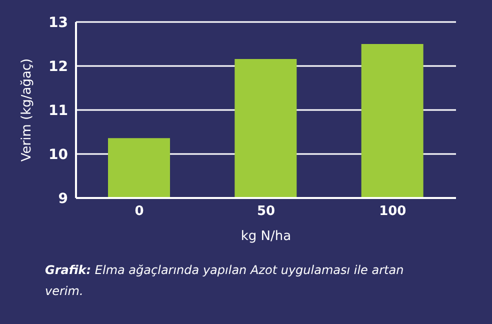 This screenshot has width=492, height=324. I want to click on x-tick-label: 100, so click(392, 212).